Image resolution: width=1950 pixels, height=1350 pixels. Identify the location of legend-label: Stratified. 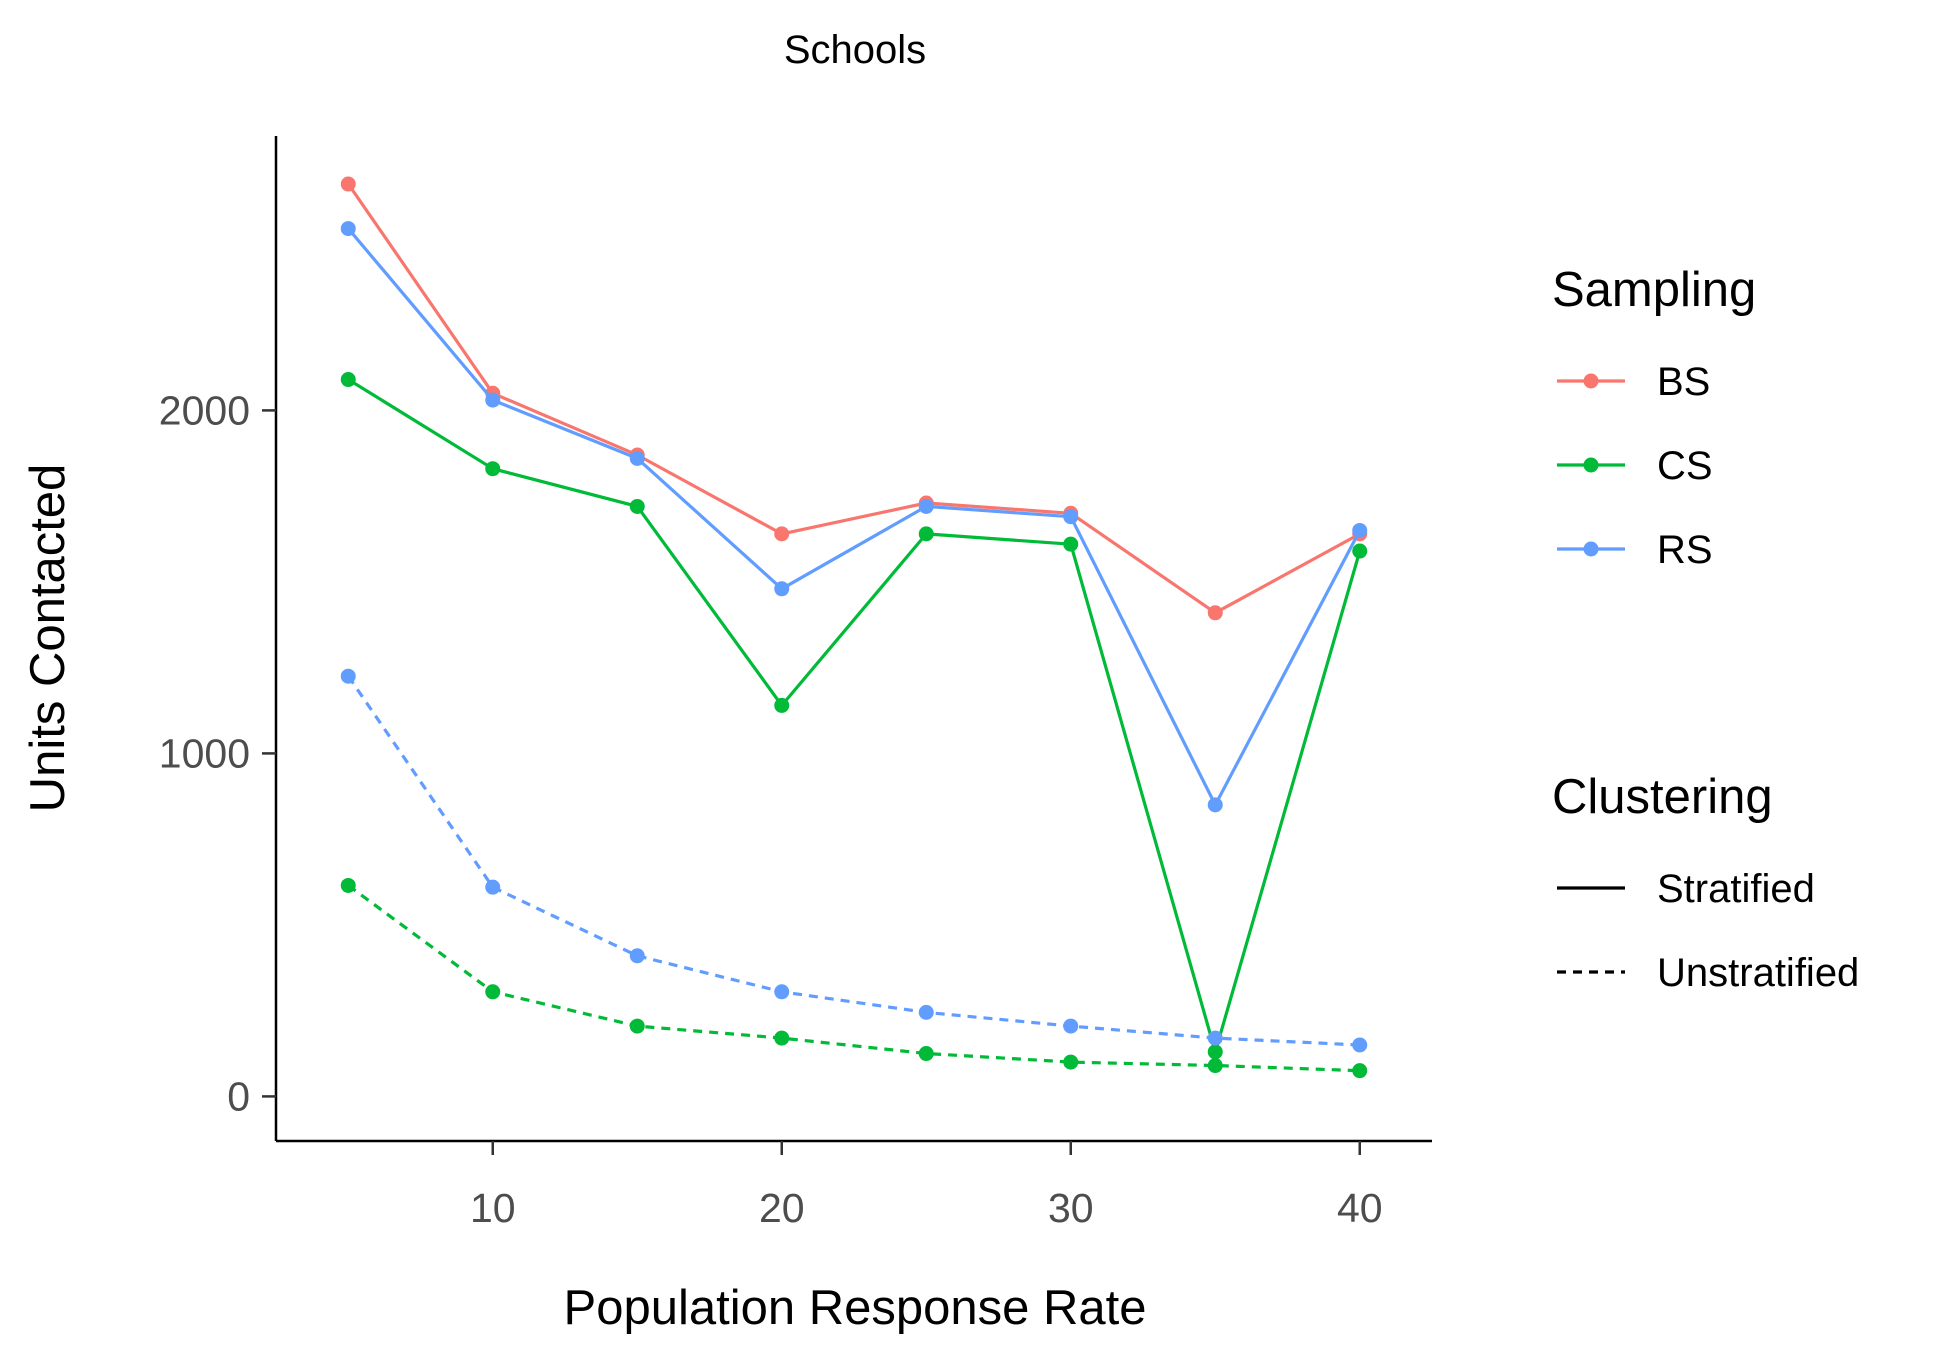
(1736, 889).